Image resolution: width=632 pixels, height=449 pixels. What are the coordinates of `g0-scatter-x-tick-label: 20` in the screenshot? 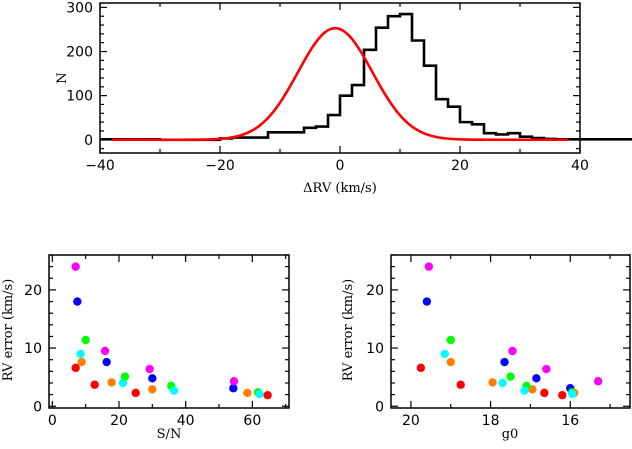 It's located at (411, 421).